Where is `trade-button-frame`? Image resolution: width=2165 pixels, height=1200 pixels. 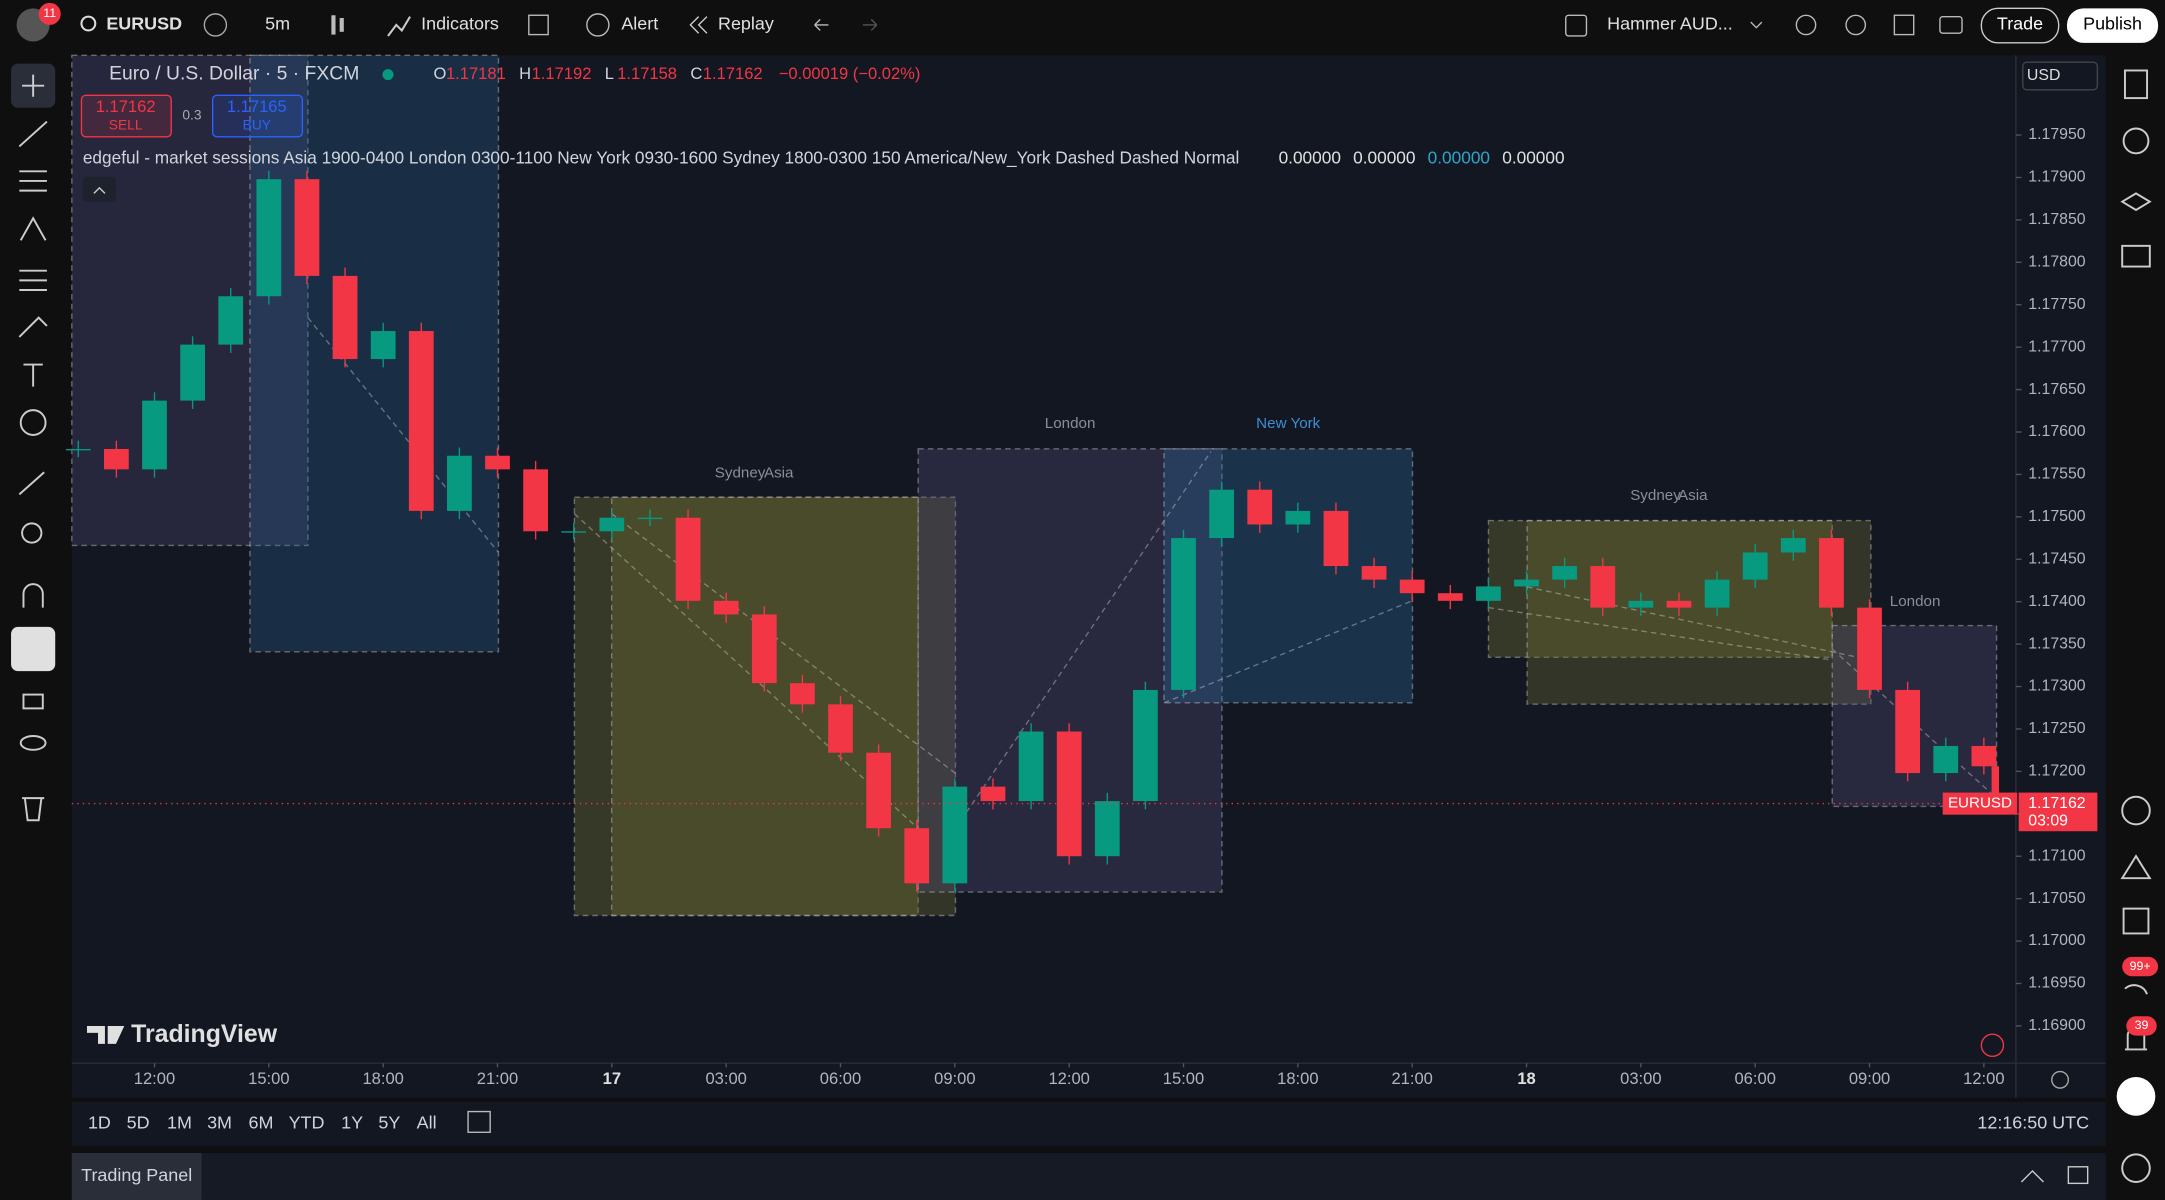
trade-button-frame is located at coordinates (2020, 25).